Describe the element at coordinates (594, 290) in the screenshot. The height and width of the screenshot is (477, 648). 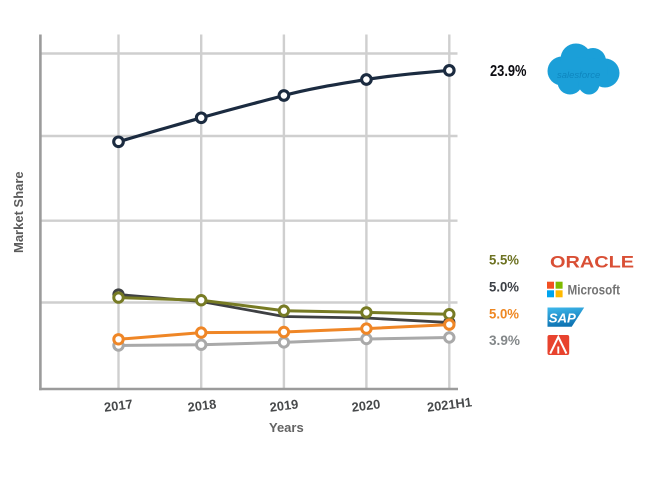
I see `svg-text: Microsoft` at that location.